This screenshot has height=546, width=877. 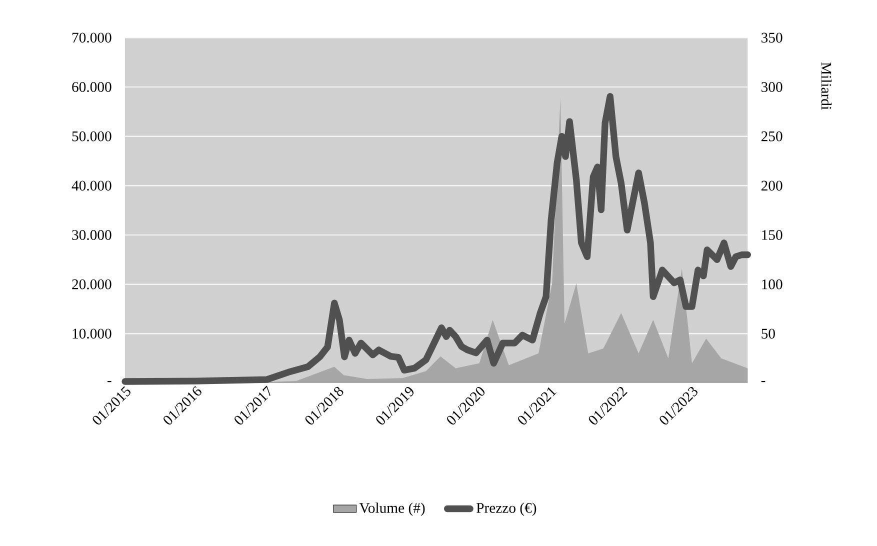 I want to click on y-tick-label: 30.000, so click(x=92, y=235).